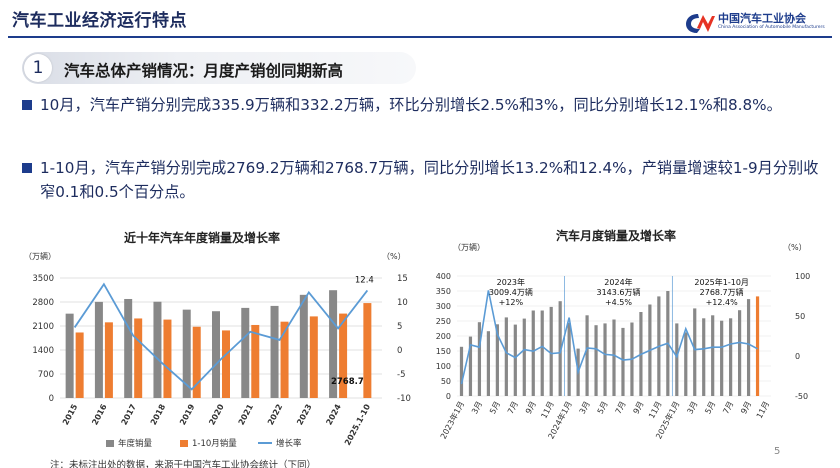 The width and height of the screenshot is (840, 468). Describe the element at coordinates (762, 18) in the screenshot. I see `logo-name: 中国汽车工业协会` at that location.